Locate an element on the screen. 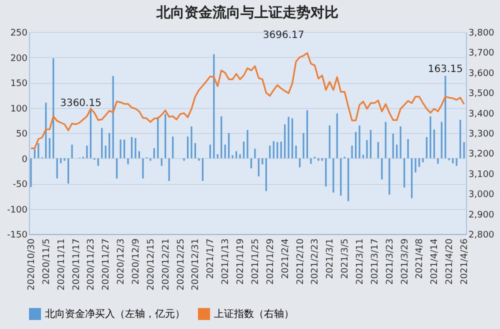 The width and height of the screenshot is (500, 329). y-tick-label: 250 is located at coordinates (19, 33).